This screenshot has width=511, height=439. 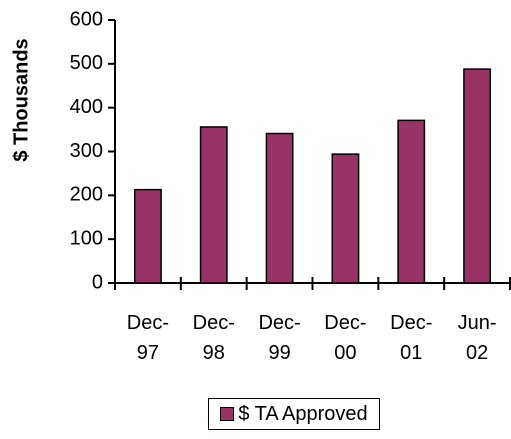 I want to click on y-tick-label: 600, so click(x=86, y=19).